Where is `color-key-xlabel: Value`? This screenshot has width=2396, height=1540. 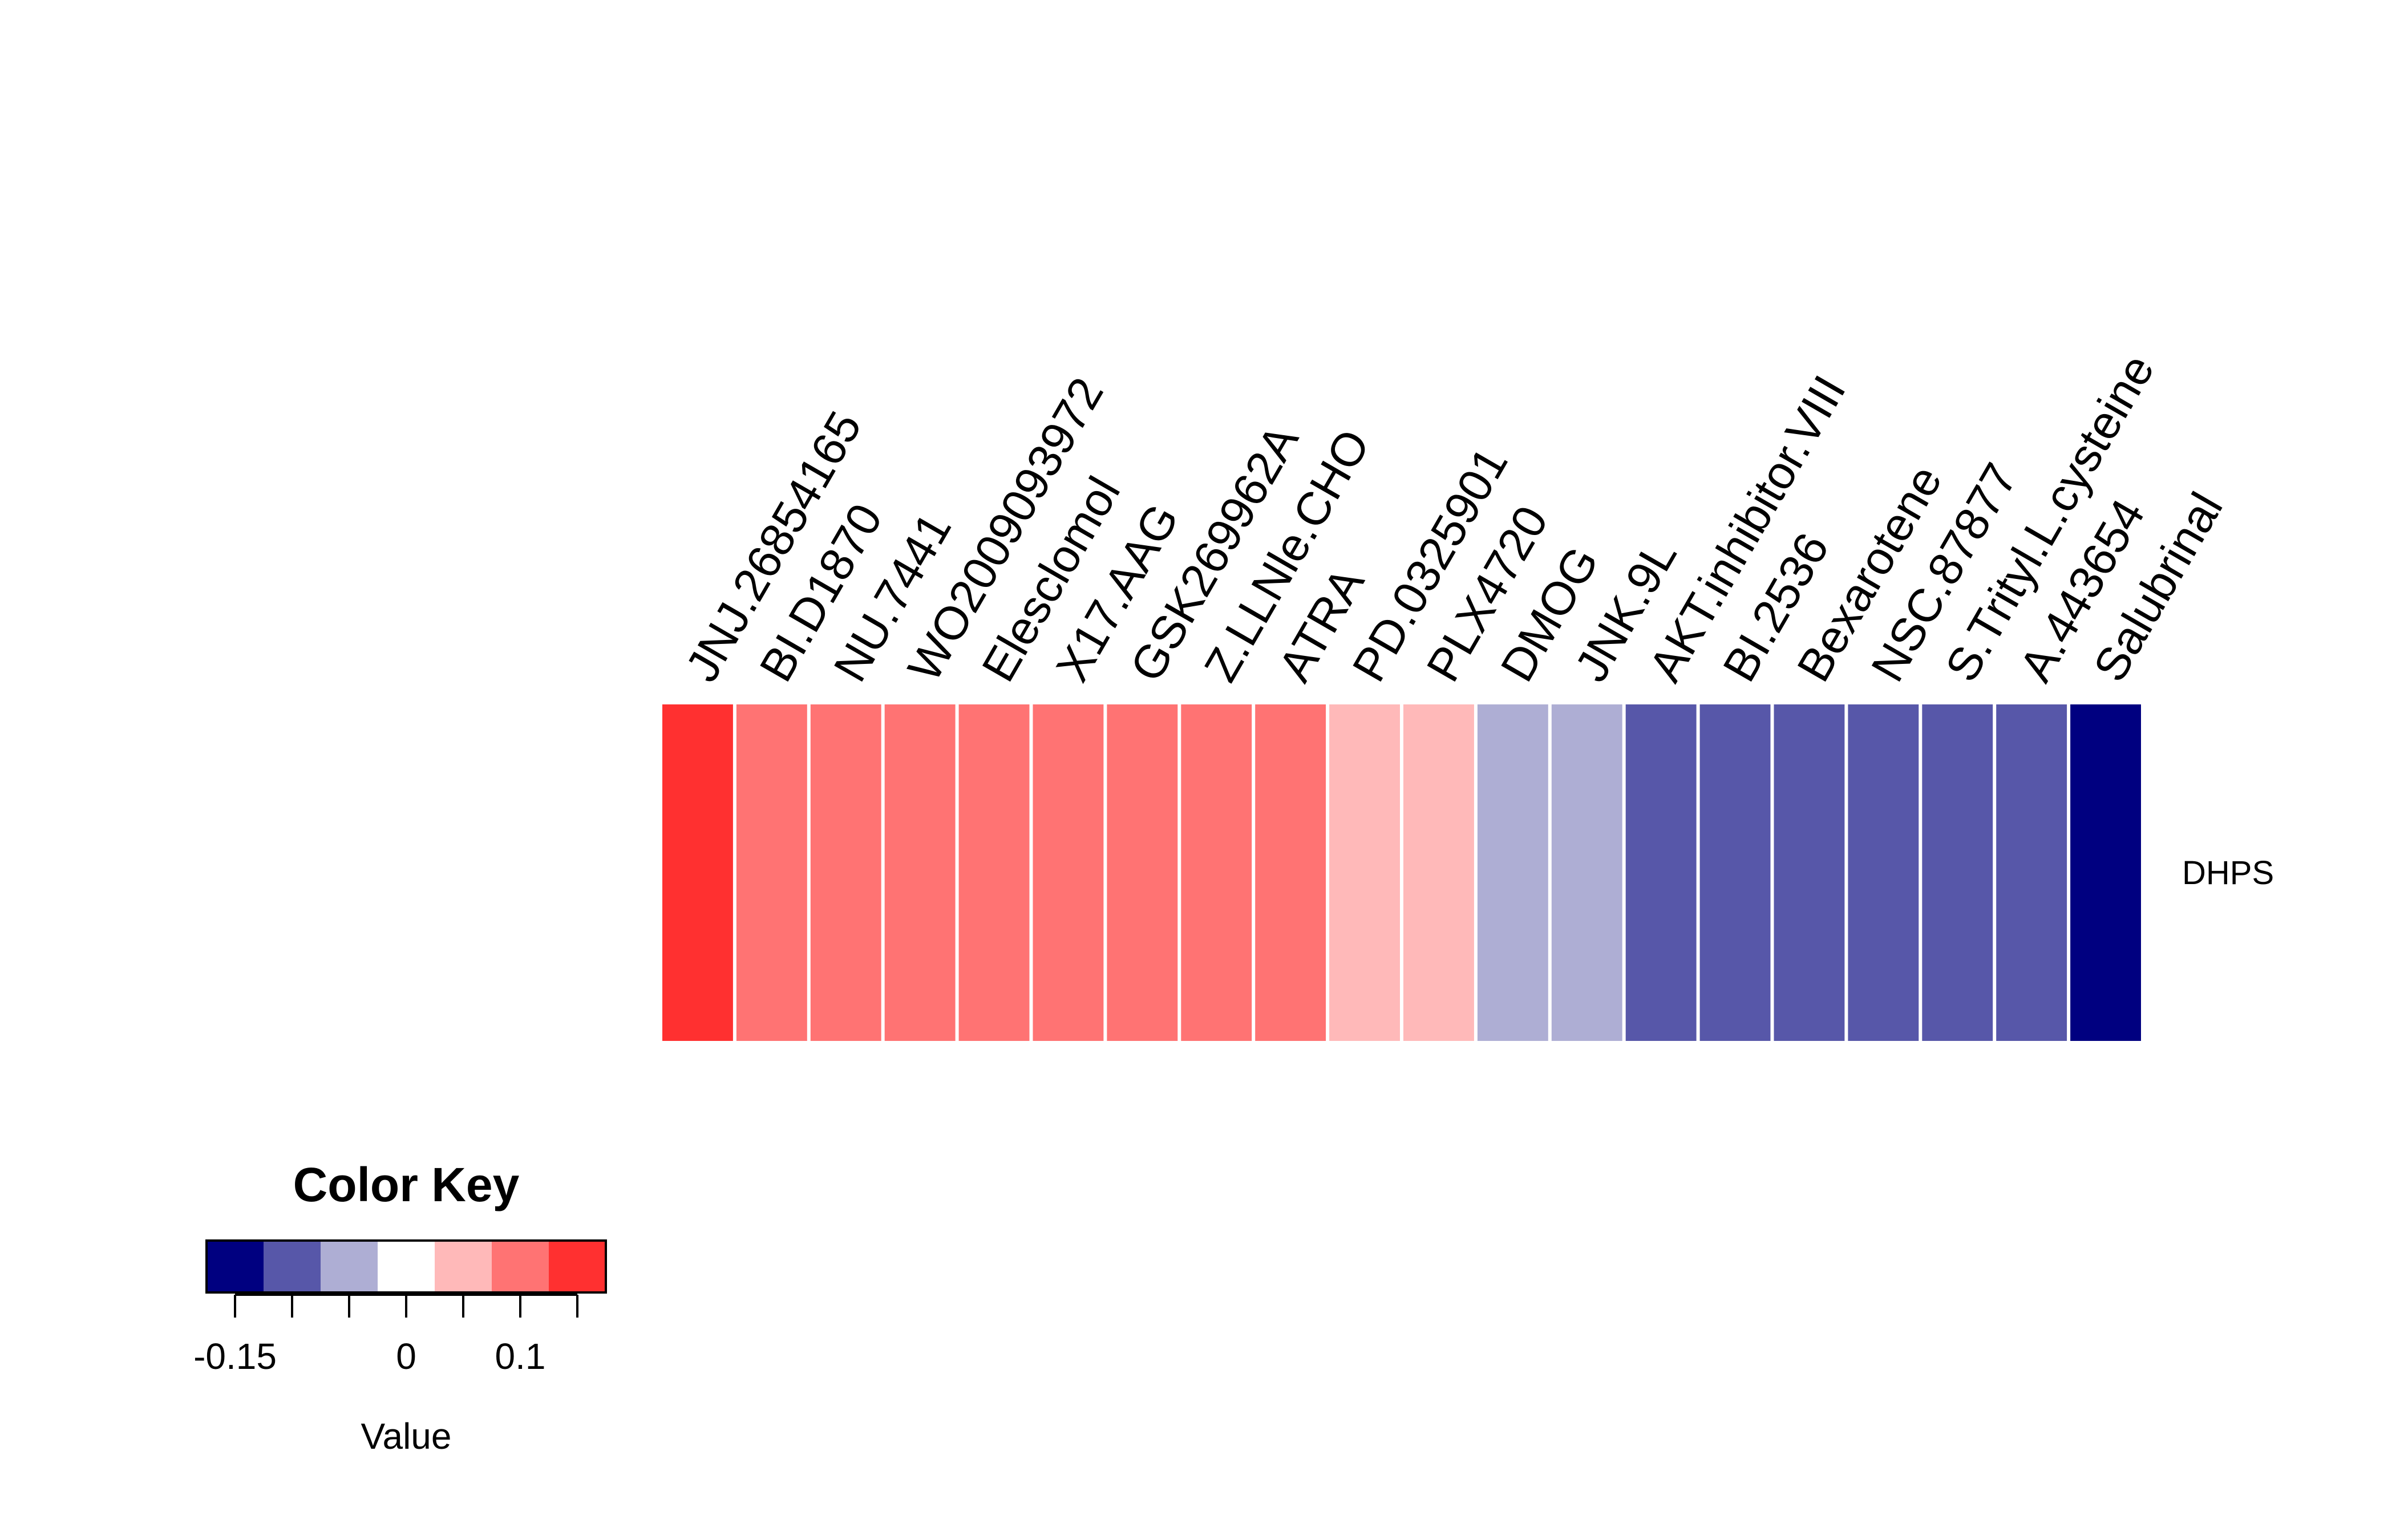
color-key-xlabel: Value is located at coordinates (406, 1437).